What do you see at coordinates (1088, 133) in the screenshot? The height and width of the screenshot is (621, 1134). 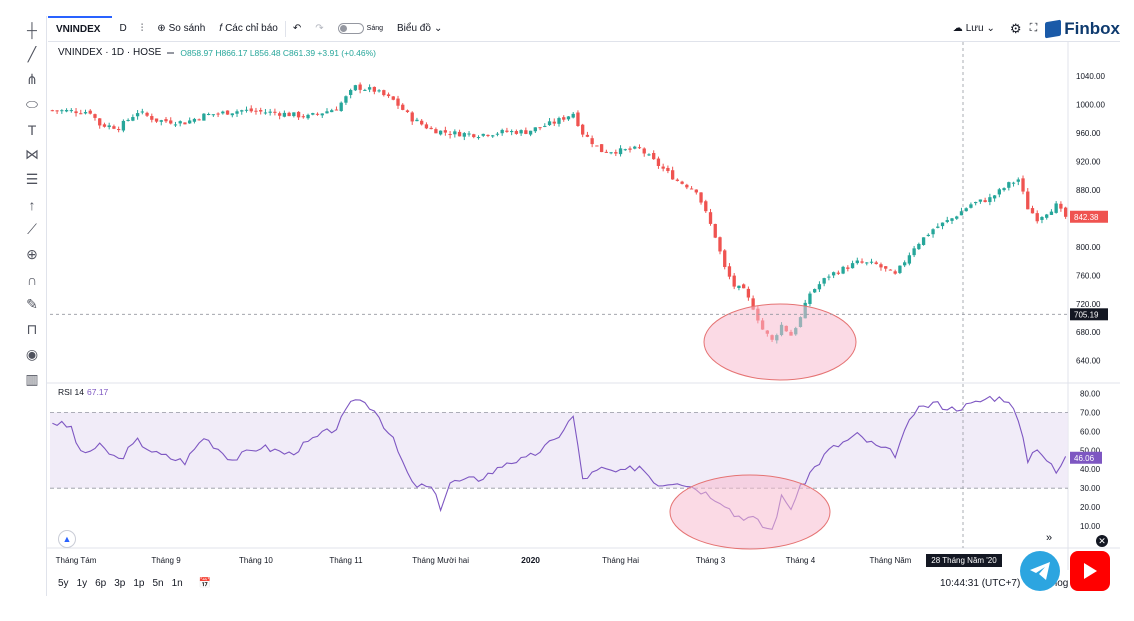 I see `price-tick-label: 960.00` at bounding box center [1088, 133].